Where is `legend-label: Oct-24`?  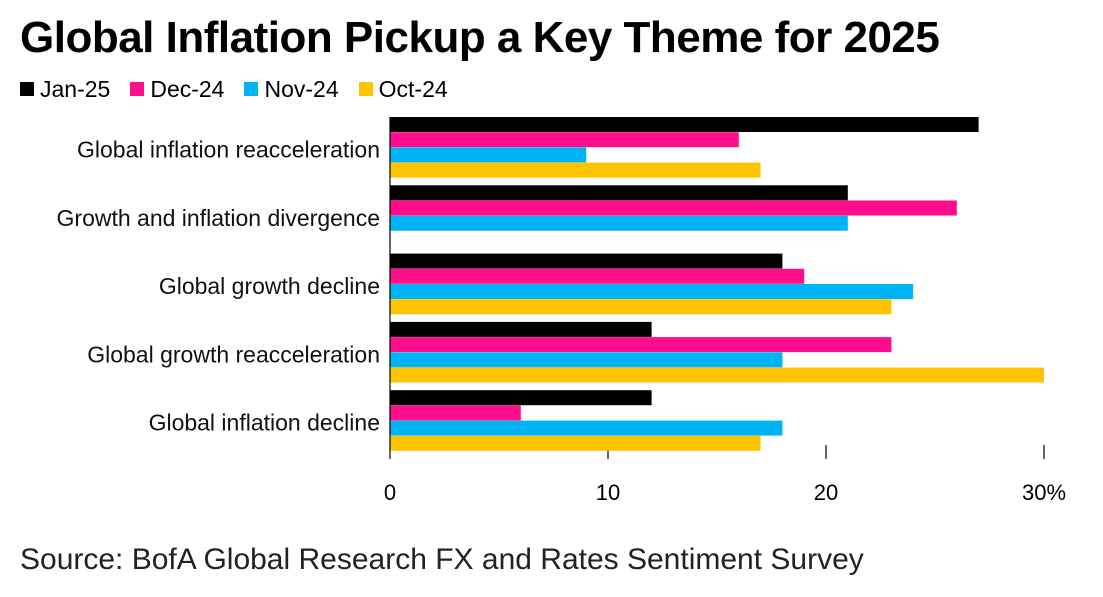 legend-label: Oct-24 is located at coordinates (413, 89).